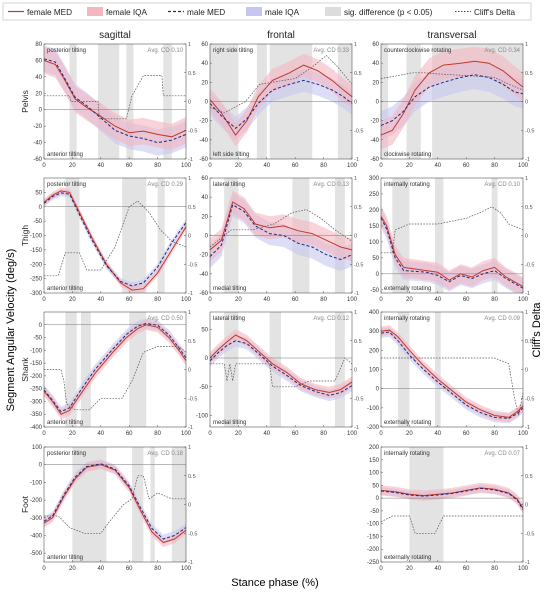 The image size is (550, 596). What do you see at coordinates (36, 415) in the screenshot?
I see `y-tick-label: -350` at bounding box center [36, 415].